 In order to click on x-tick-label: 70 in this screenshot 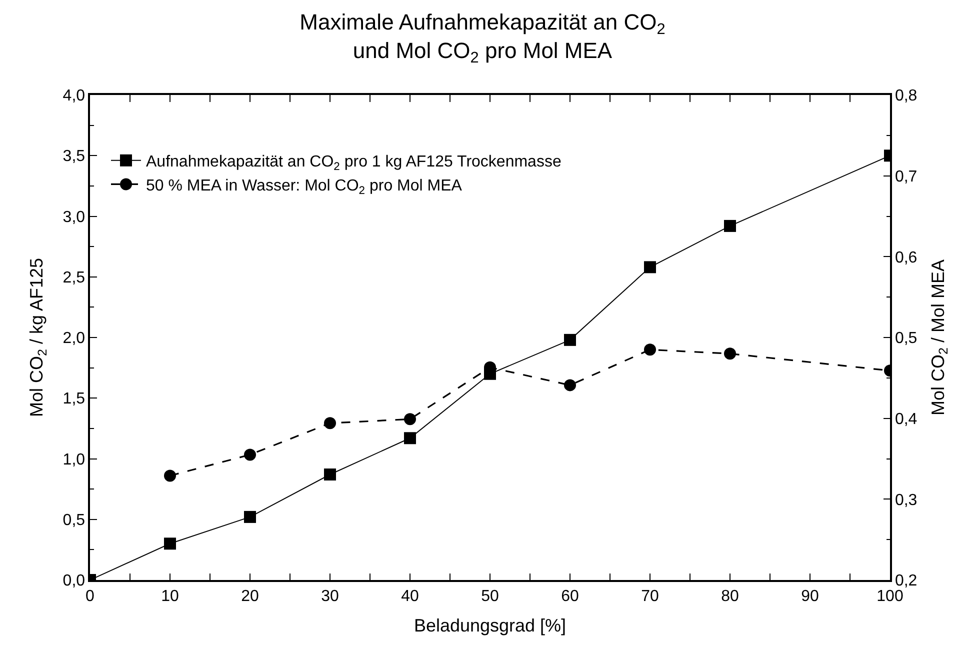, I will do `click(650, 596)`.